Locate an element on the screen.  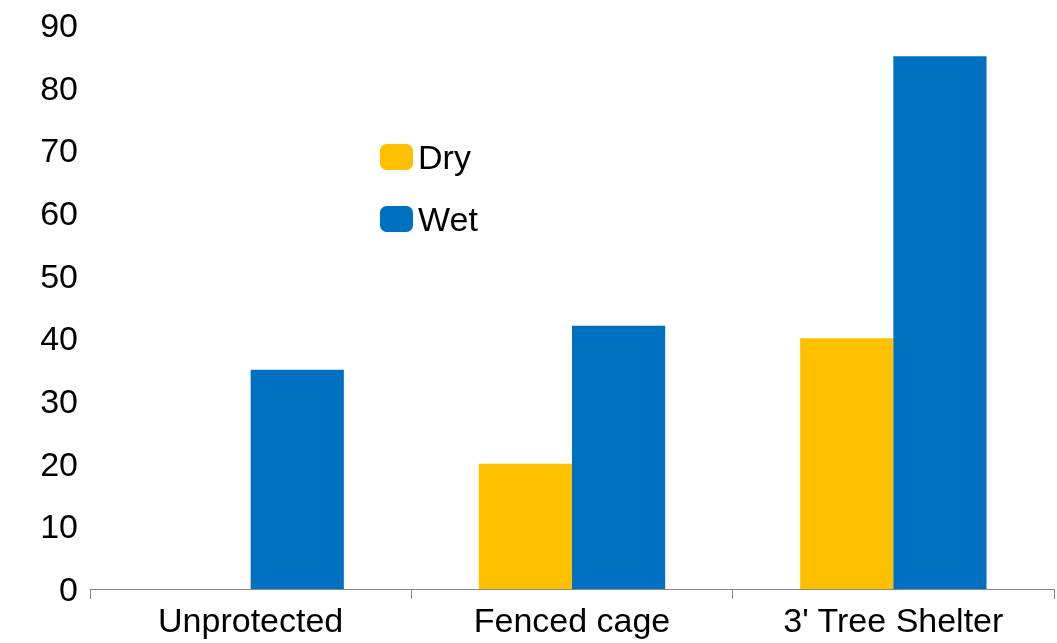
y-tick-label: 20 is located at coordinates (59, 463).